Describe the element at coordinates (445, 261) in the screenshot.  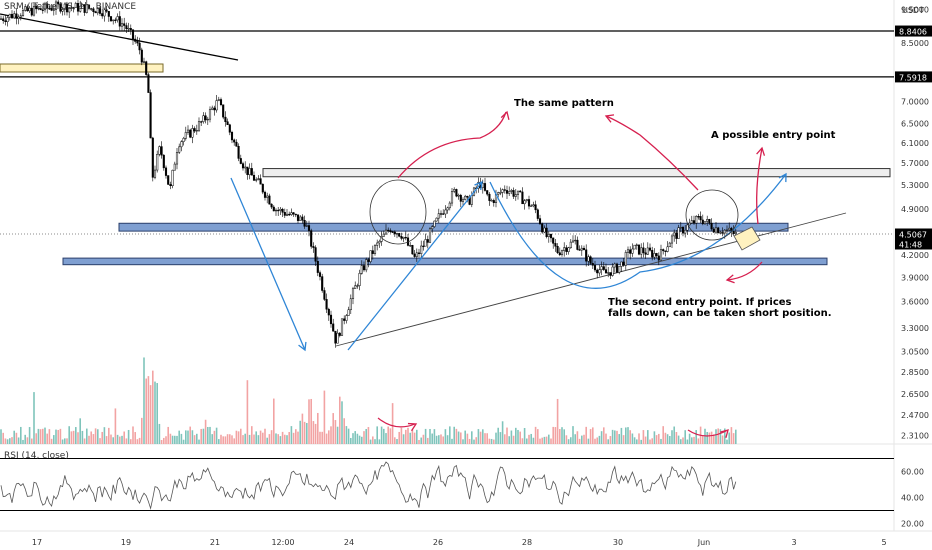
I see `zone-support` at that location.